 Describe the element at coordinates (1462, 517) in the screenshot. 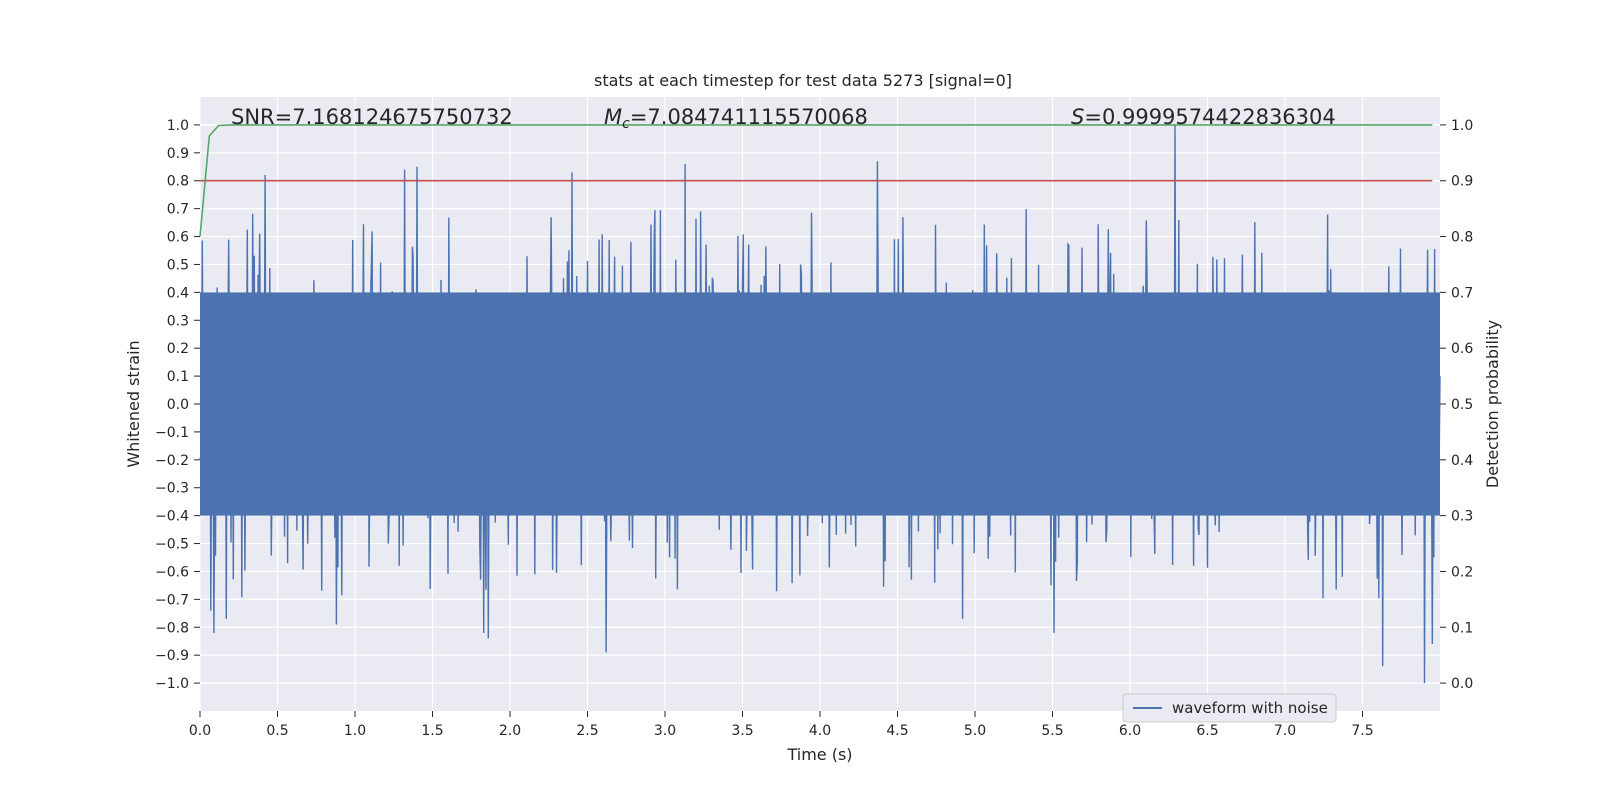

I see `y2-tick-label: 0.3` at that location.